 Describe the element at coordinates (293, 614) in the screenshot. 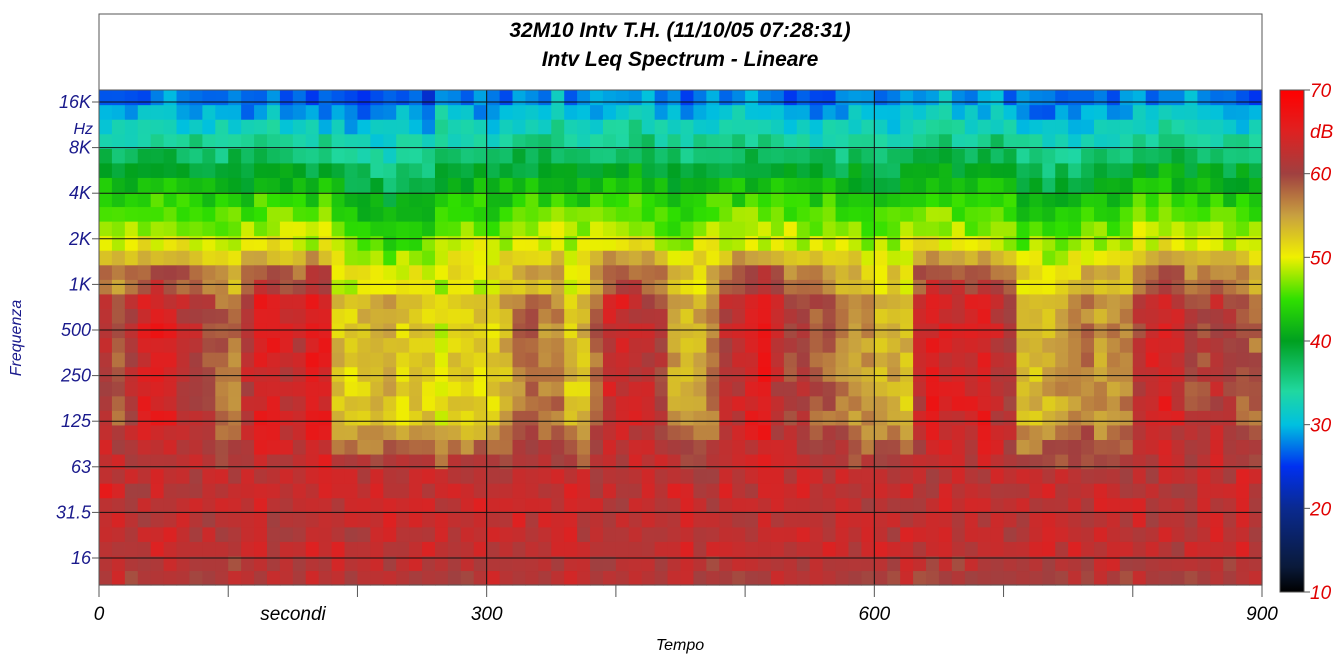

I see `x-unit-label: secondi` at that location.